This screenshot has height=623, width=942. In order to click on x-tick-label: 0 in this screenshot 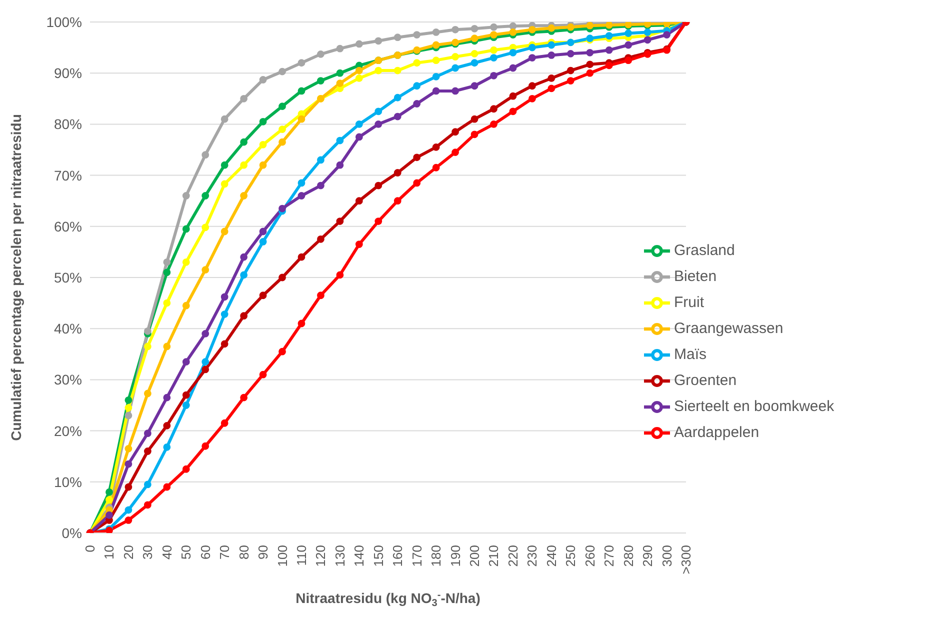, I will do `click(90, 548)`.